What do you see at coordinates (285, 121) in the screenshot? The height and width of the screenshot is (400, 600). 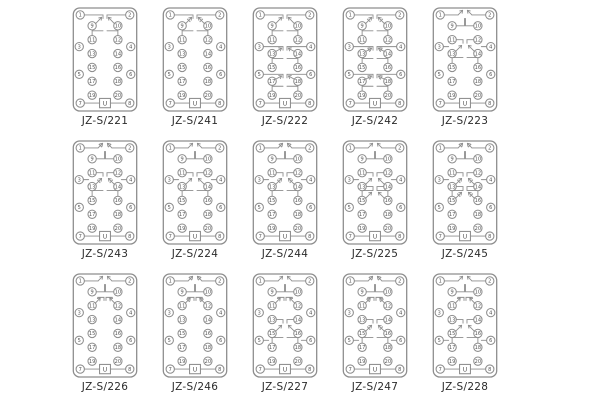 I see `model-label: JZ-S/222` at bounding box center [285, 121].